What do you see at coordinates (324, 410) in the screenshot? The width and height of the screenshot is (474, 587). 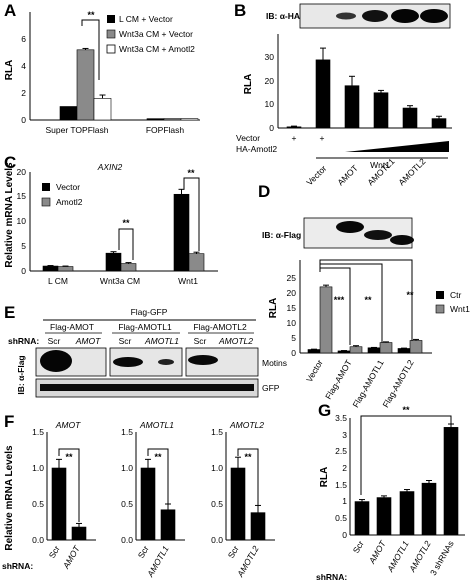 I see `panel-g-letter: G` at bounding box center [324, 410].